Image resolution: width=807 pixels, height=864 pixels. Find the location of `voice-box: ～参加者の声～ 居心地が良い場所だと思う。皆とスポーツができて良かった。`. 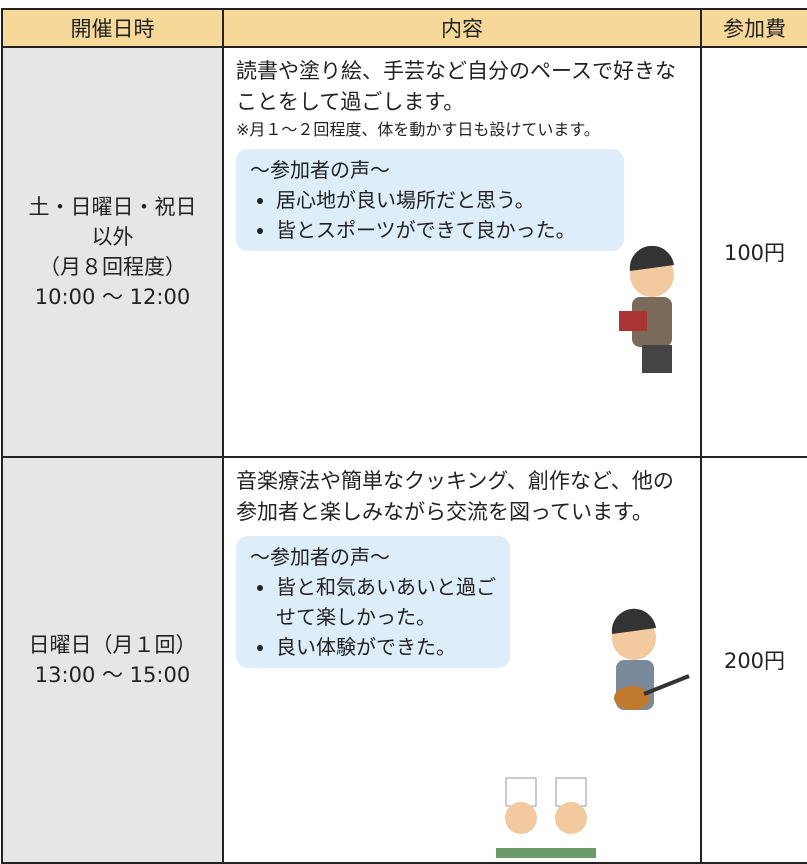

voice-box: ～参加者の声～ 居心地が良い場所だと思う。皆とスポーツができて良かった。 is located at coordinates (430, 200).